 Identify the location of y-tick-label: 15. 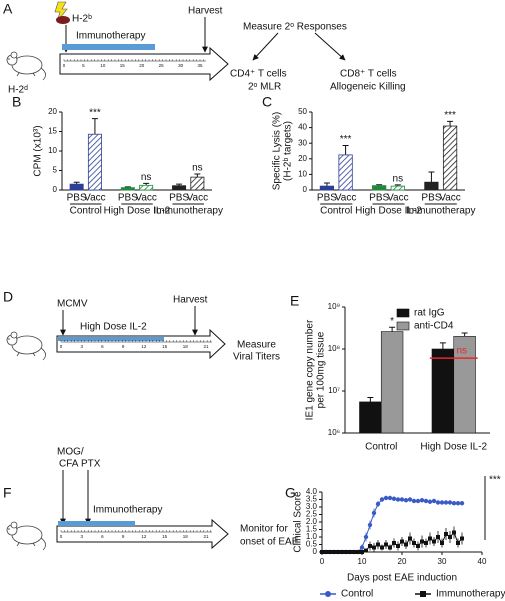
(52, 131).